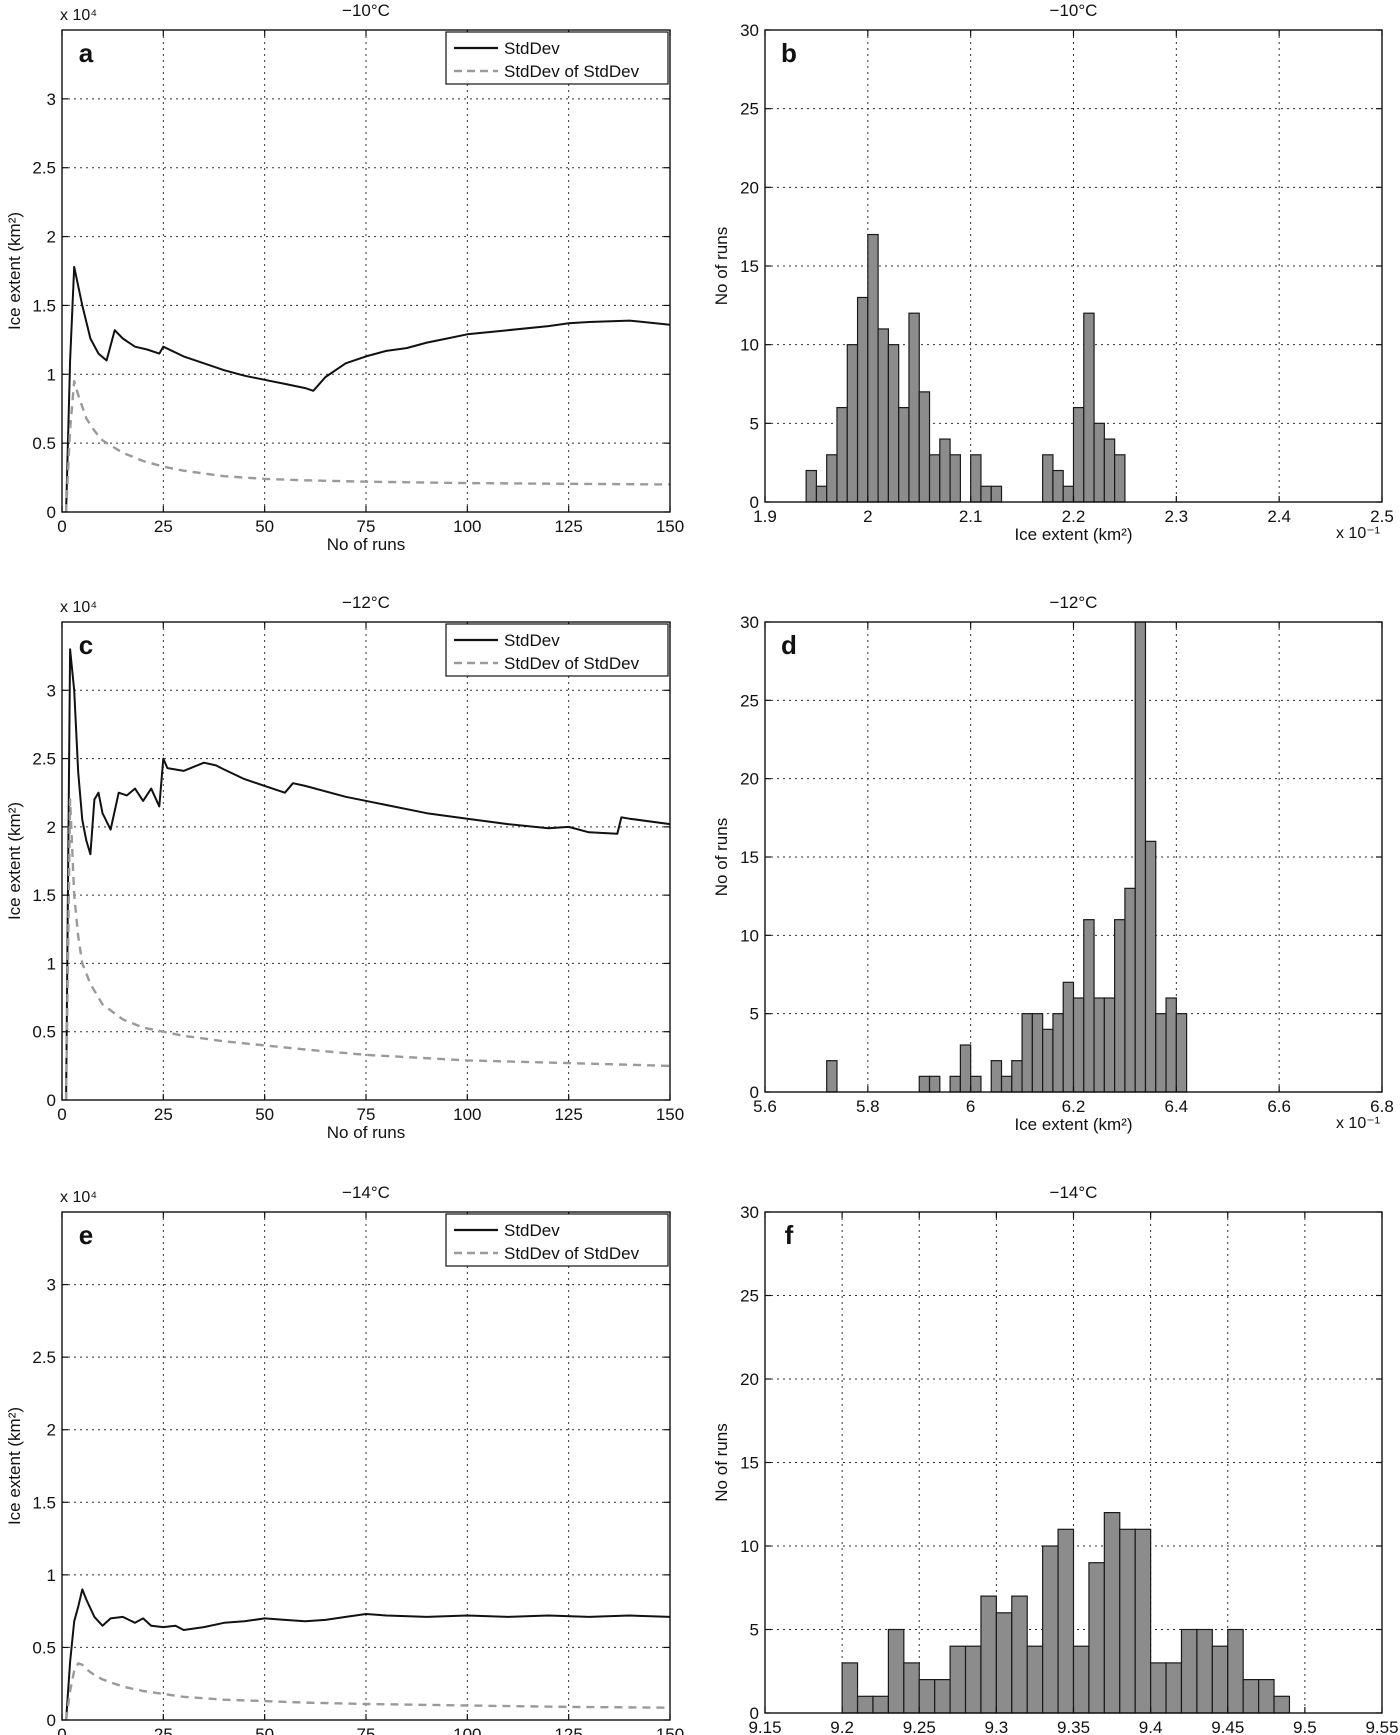 The image size is (1400, 1735). I want to click on x-exponent-label: x 10⁻¹, so click(1358, 533).